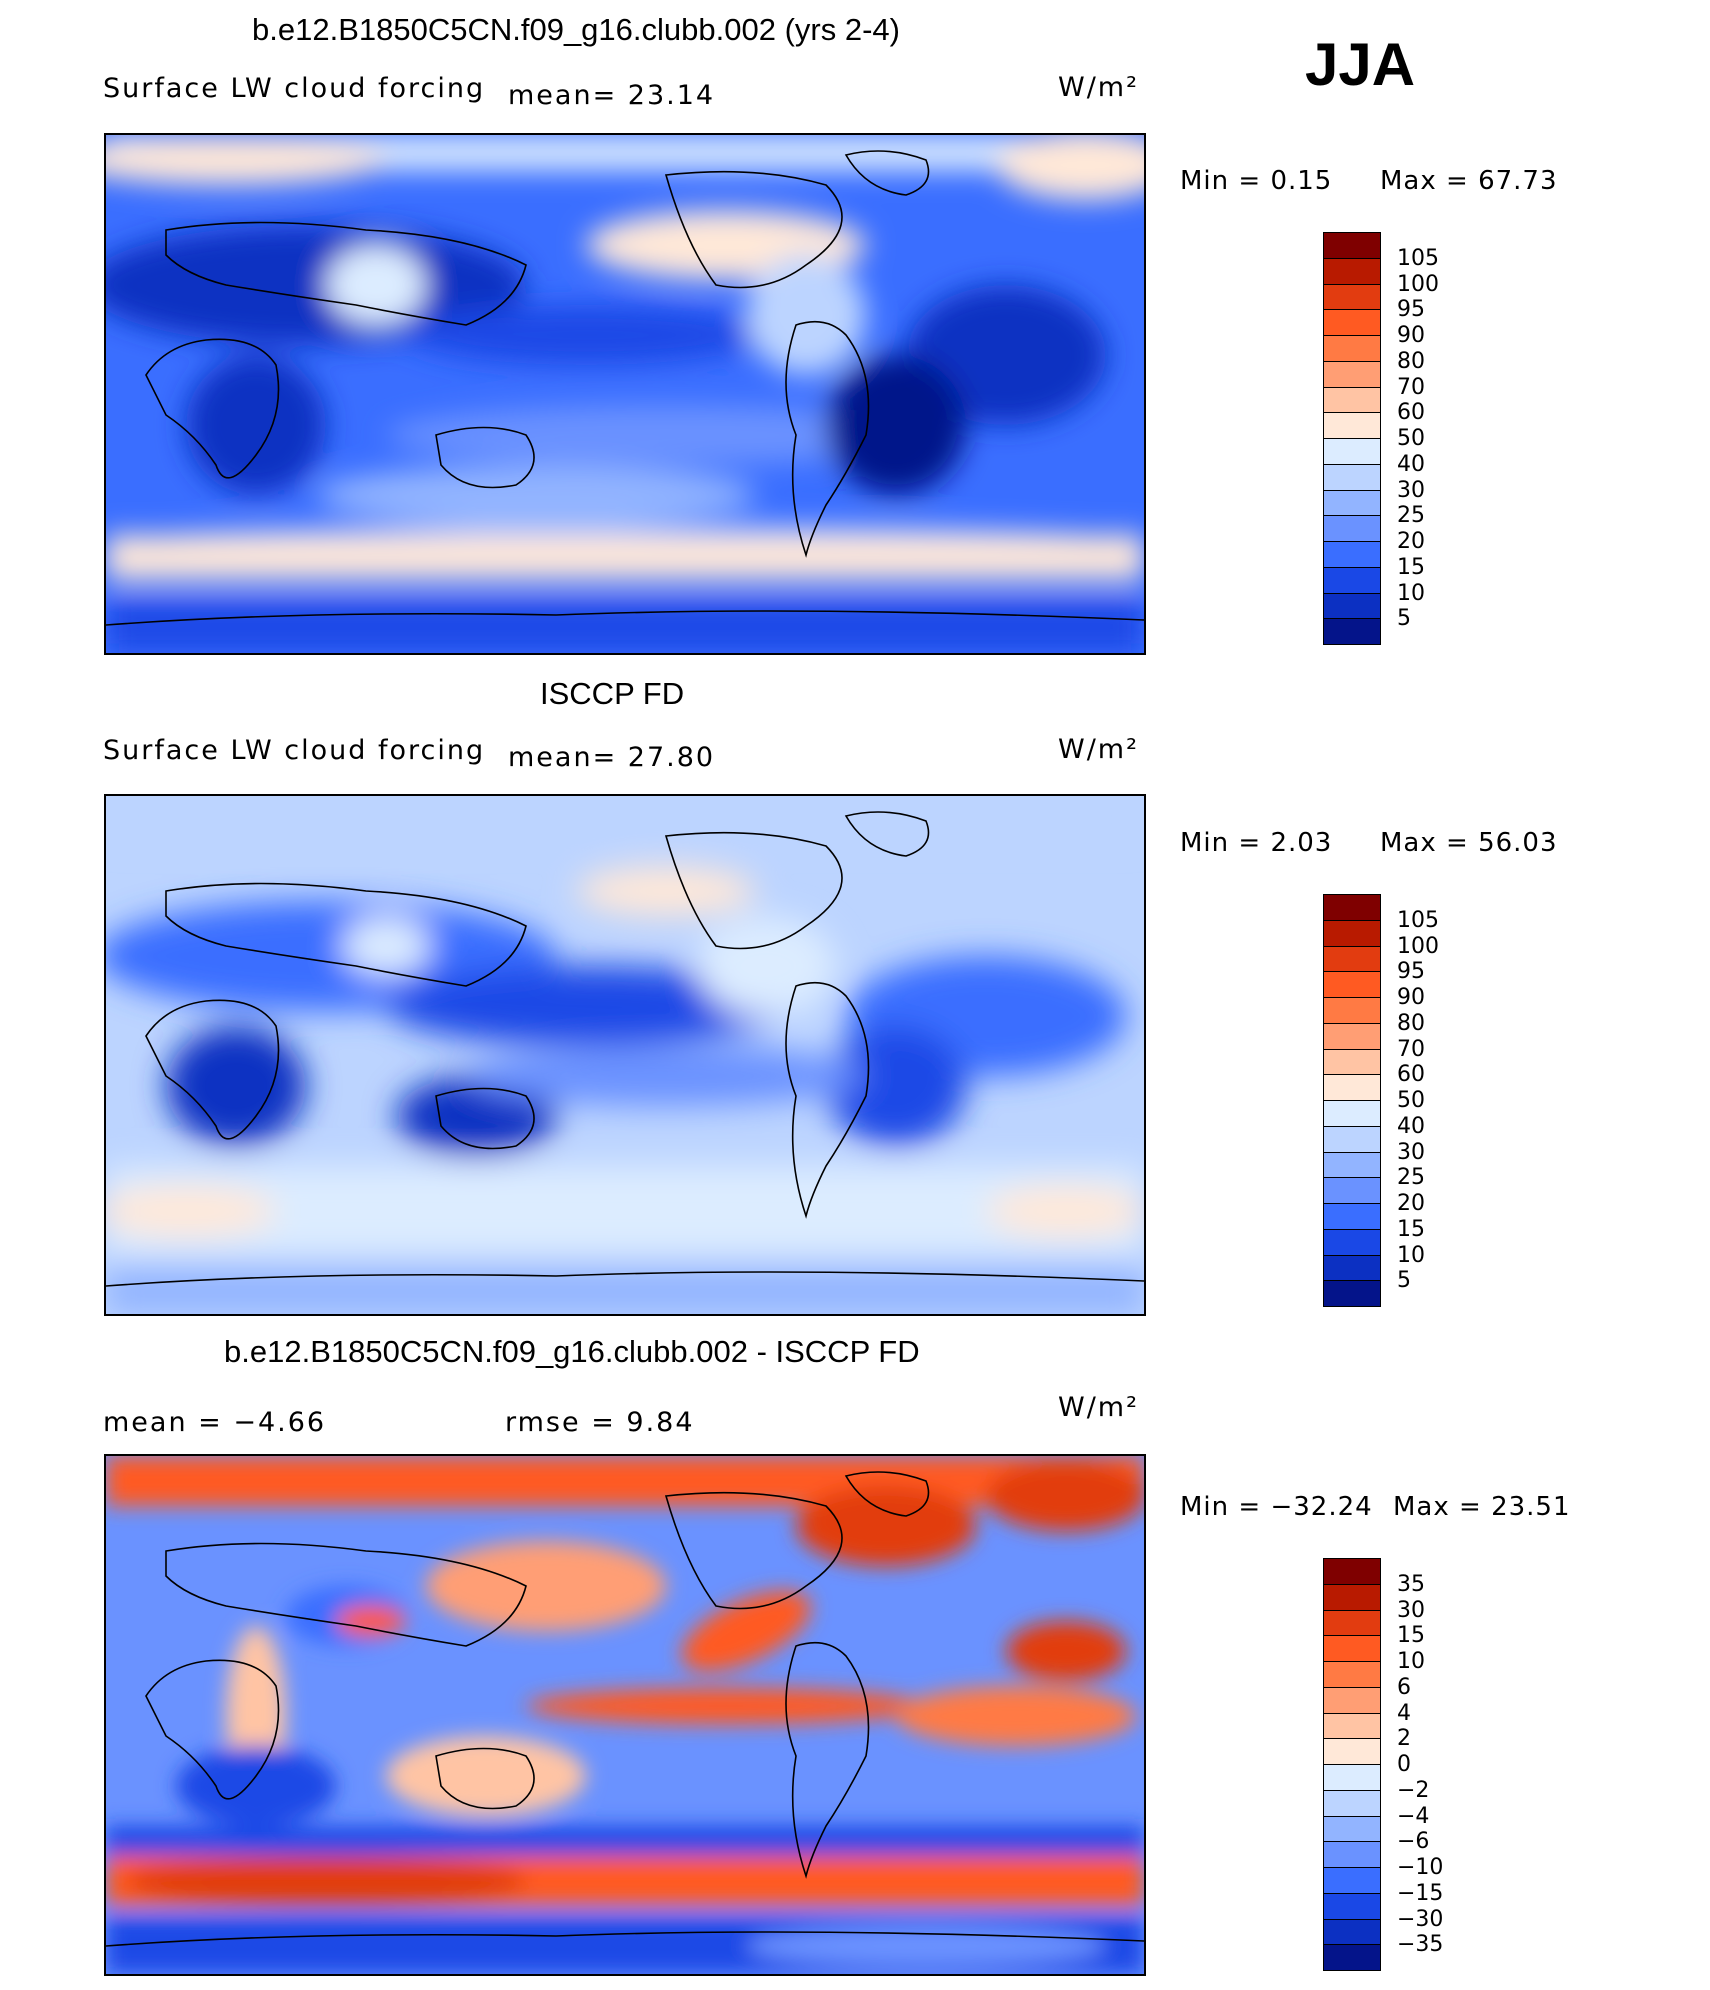 The height and width of the screenshot is (1990, 1710). What do you see at coordinates (1404, 1713) in the screenshot?
I see `colorbar-label: 4` at bounding box center [1404, 1713].